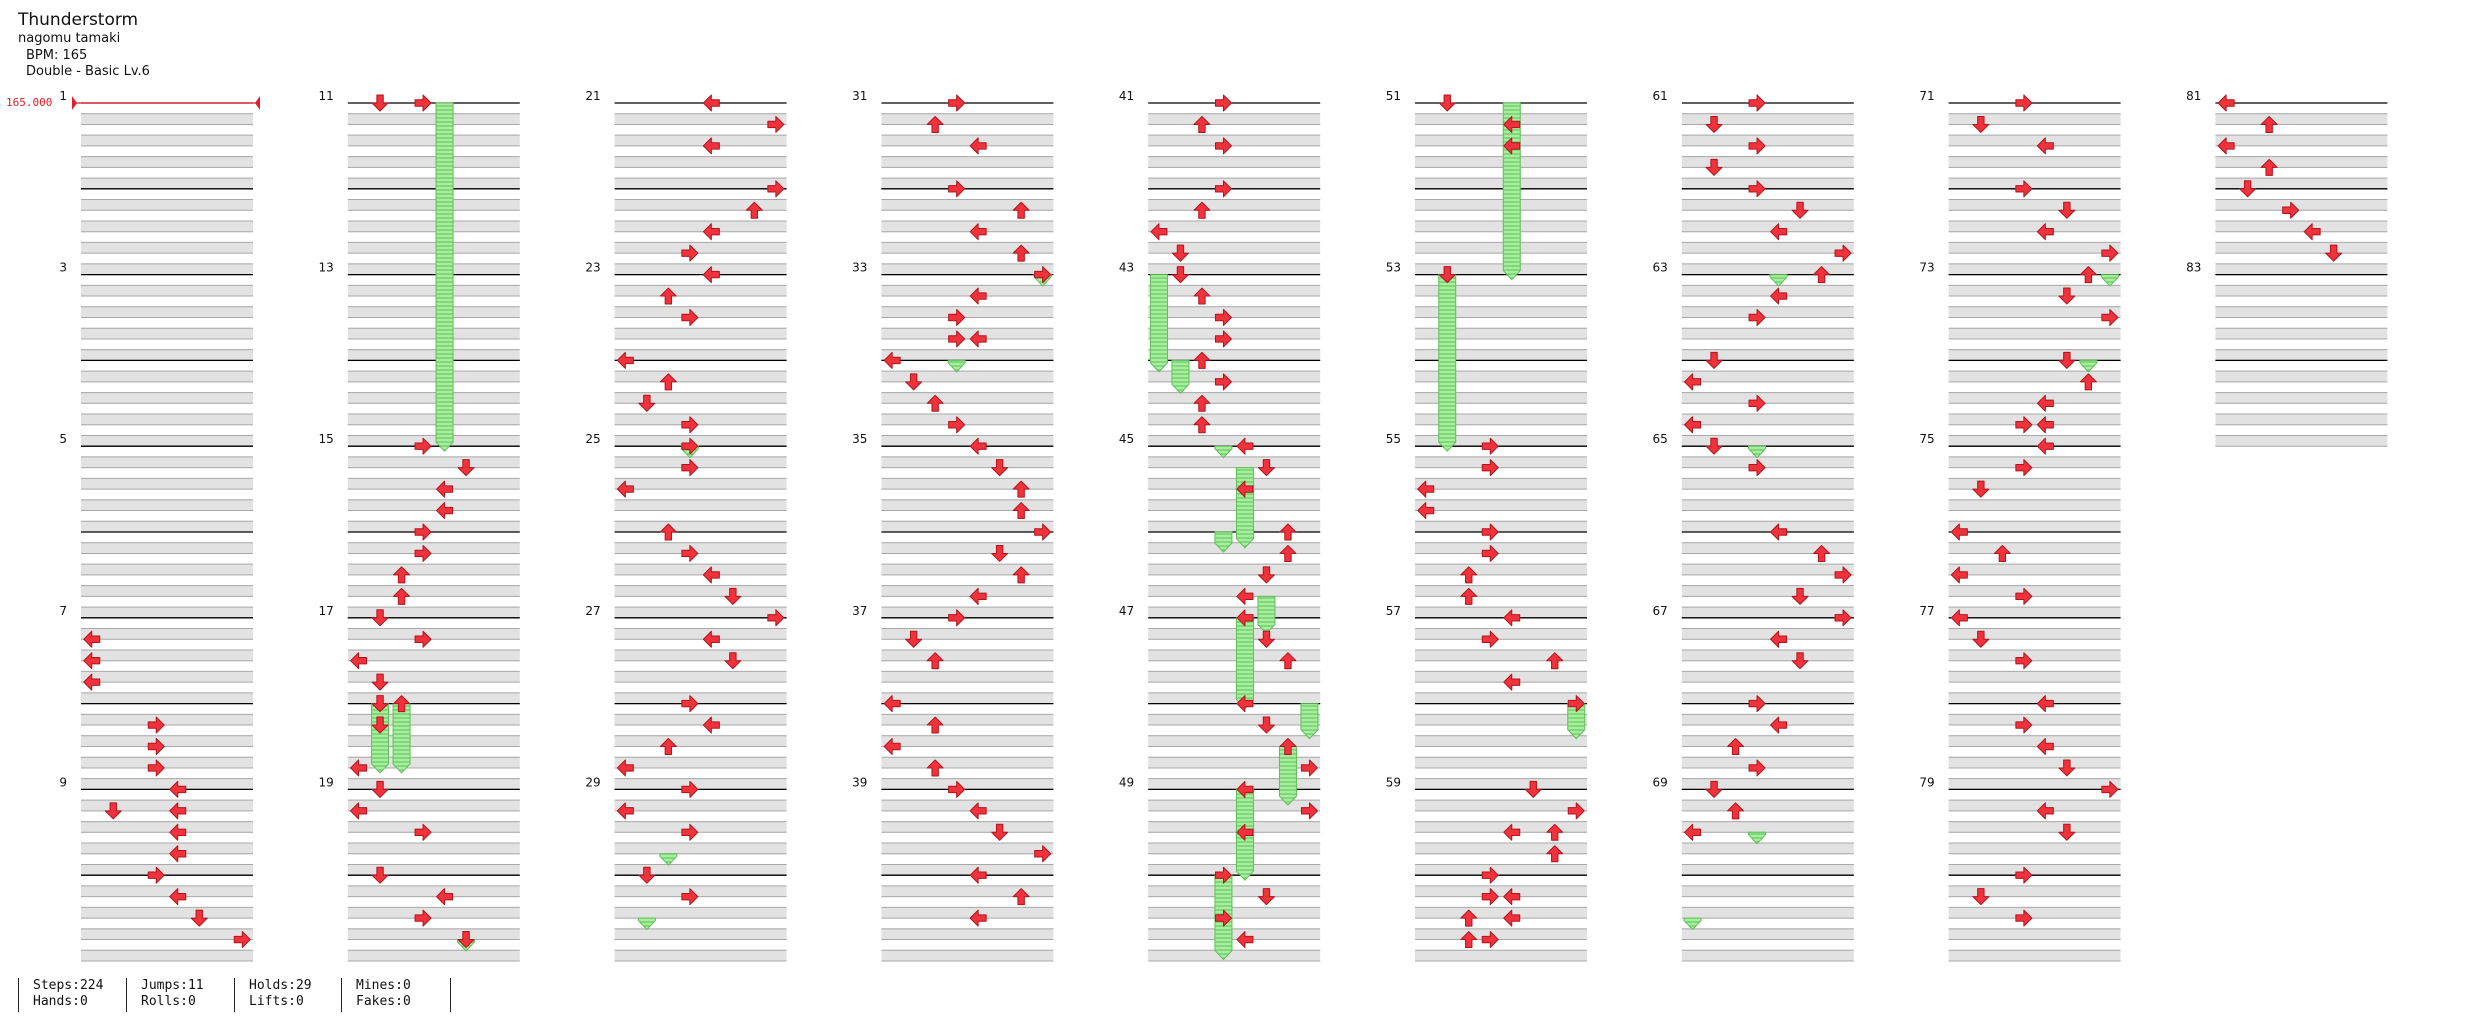 This screenshot has width=2490, height=1024. I want to click on stat-value: Fakes:0, so click(383, 1001).